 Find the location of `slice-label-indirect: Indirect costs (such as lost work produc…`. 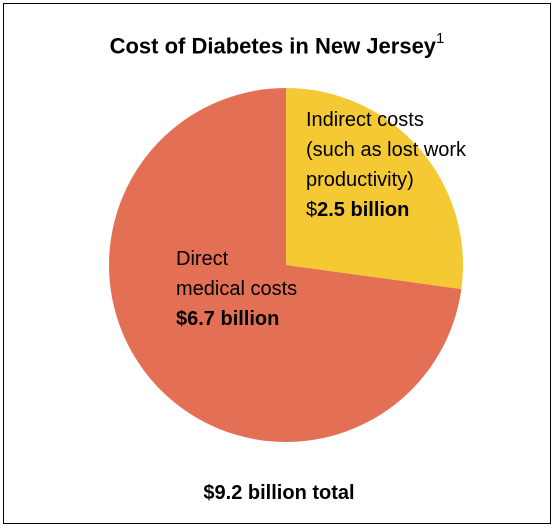

slice-label-indirect: Indirect costs (such as lost work produc… is located at coordinates (386, 165).